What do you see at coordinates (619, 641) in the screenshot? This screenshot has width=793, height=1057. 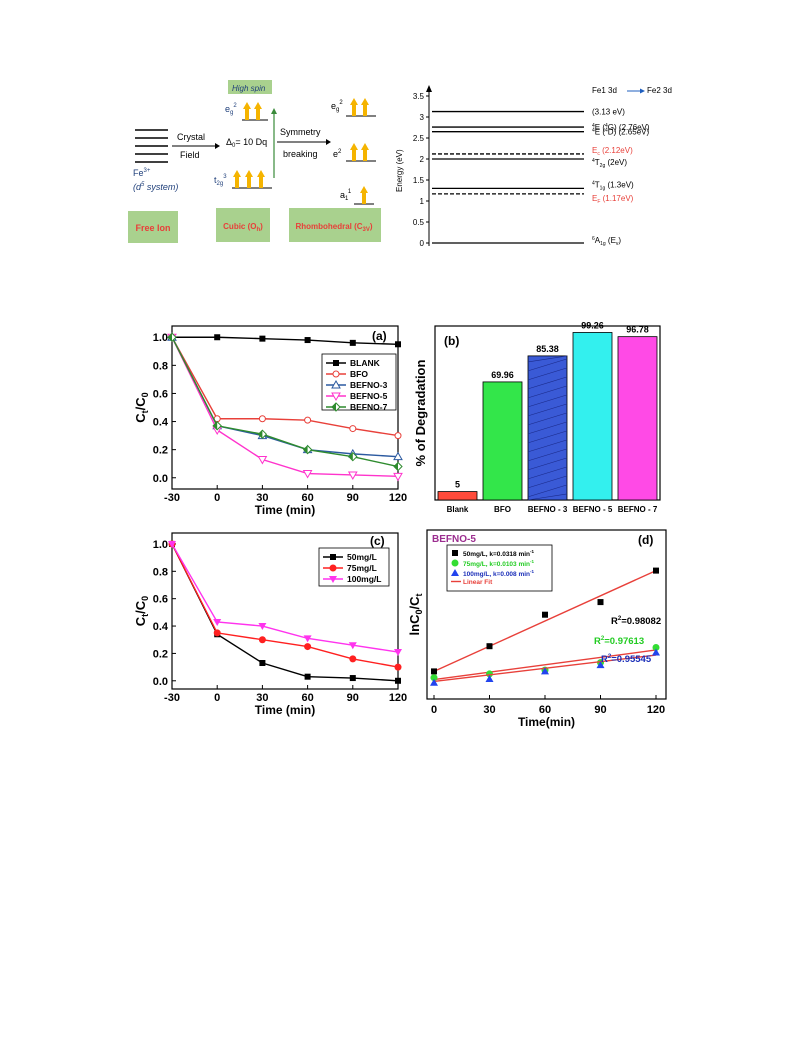 I see `r2-label: R2=0.97613` at bounding box center [619, 641].